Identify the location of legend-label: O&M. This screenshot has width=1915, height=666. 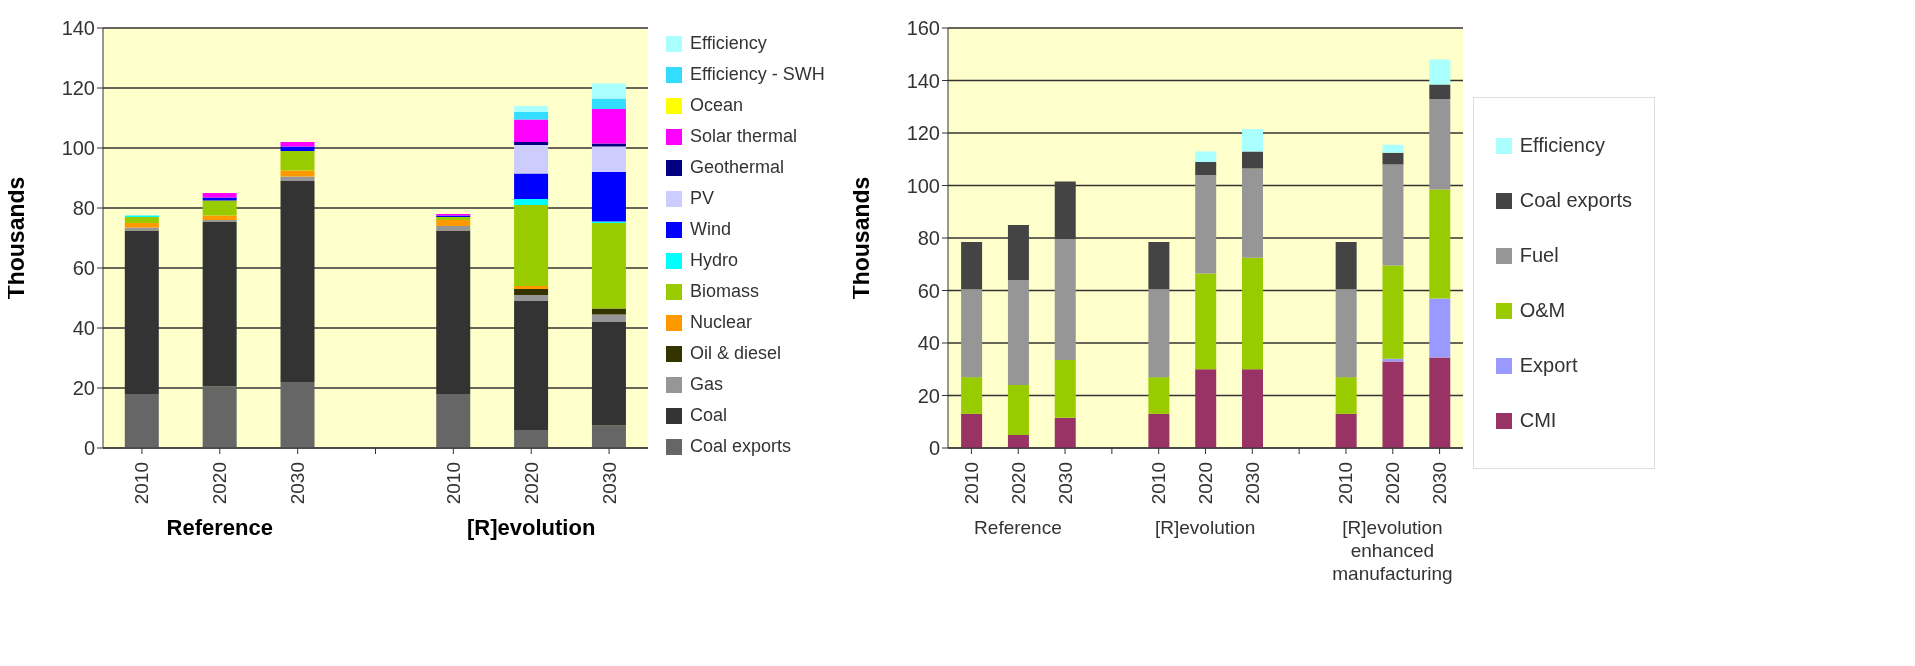
(1542, 310).